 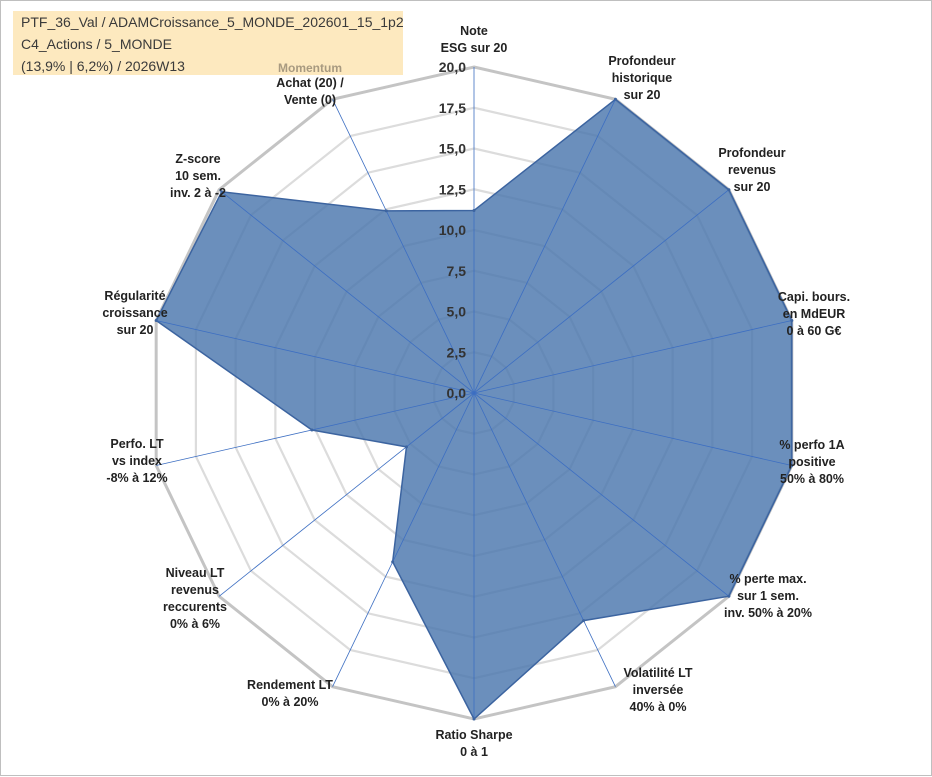 What do you see at coordinates (729, 596) in the screenshot?
I see `data-point-perte-max` at bounding box center [729, 596].